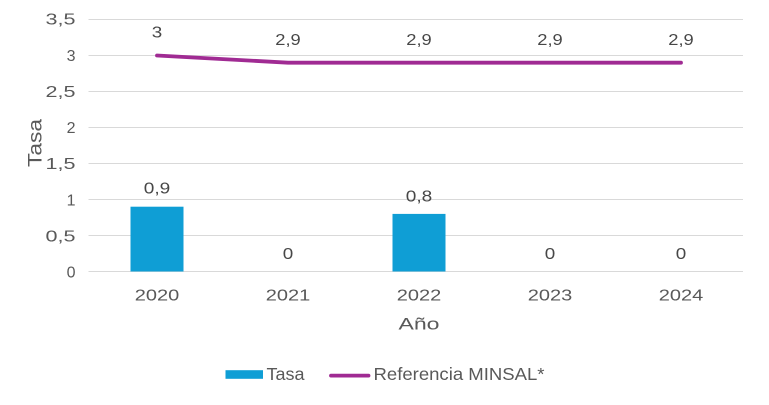  Describe the element at coordinates (61, 92) in the screenshot. I see `svg-text: 2,5` at that location.